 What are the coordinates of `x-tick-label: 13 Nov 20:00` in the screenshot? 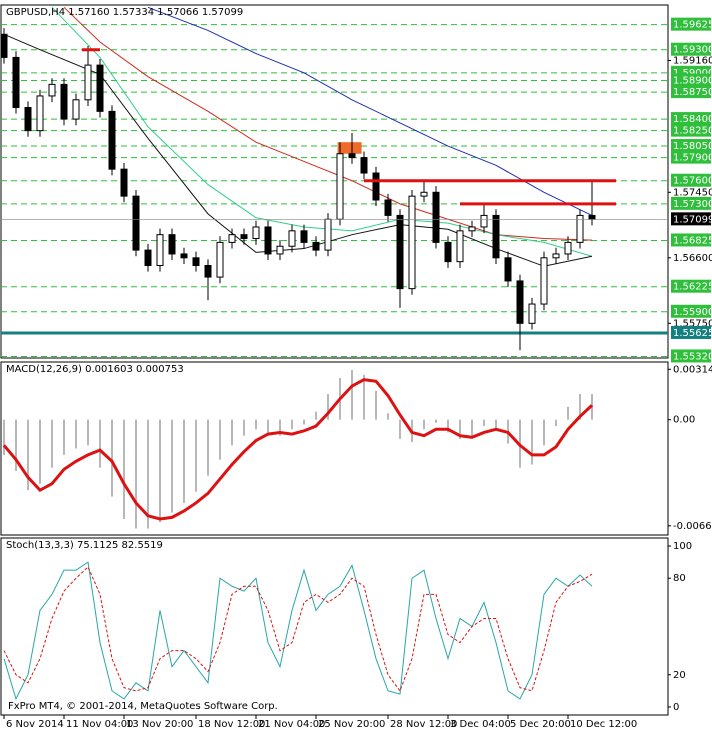 It's located at (159, 724).